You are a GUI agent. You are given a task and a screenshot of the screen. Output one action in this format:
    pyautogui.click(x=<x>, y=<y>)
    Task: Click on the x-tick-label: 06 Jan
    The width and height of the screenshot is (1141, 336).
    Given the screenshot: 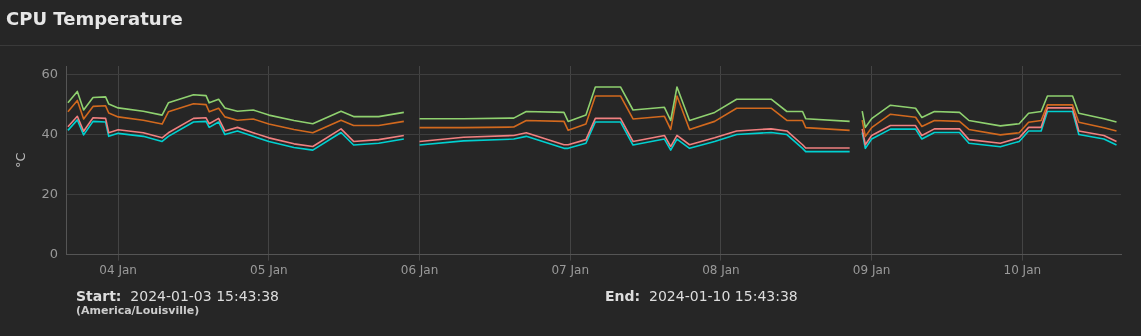 What is the action you would take?
    pyautogui.click(x=419, y=269)
    